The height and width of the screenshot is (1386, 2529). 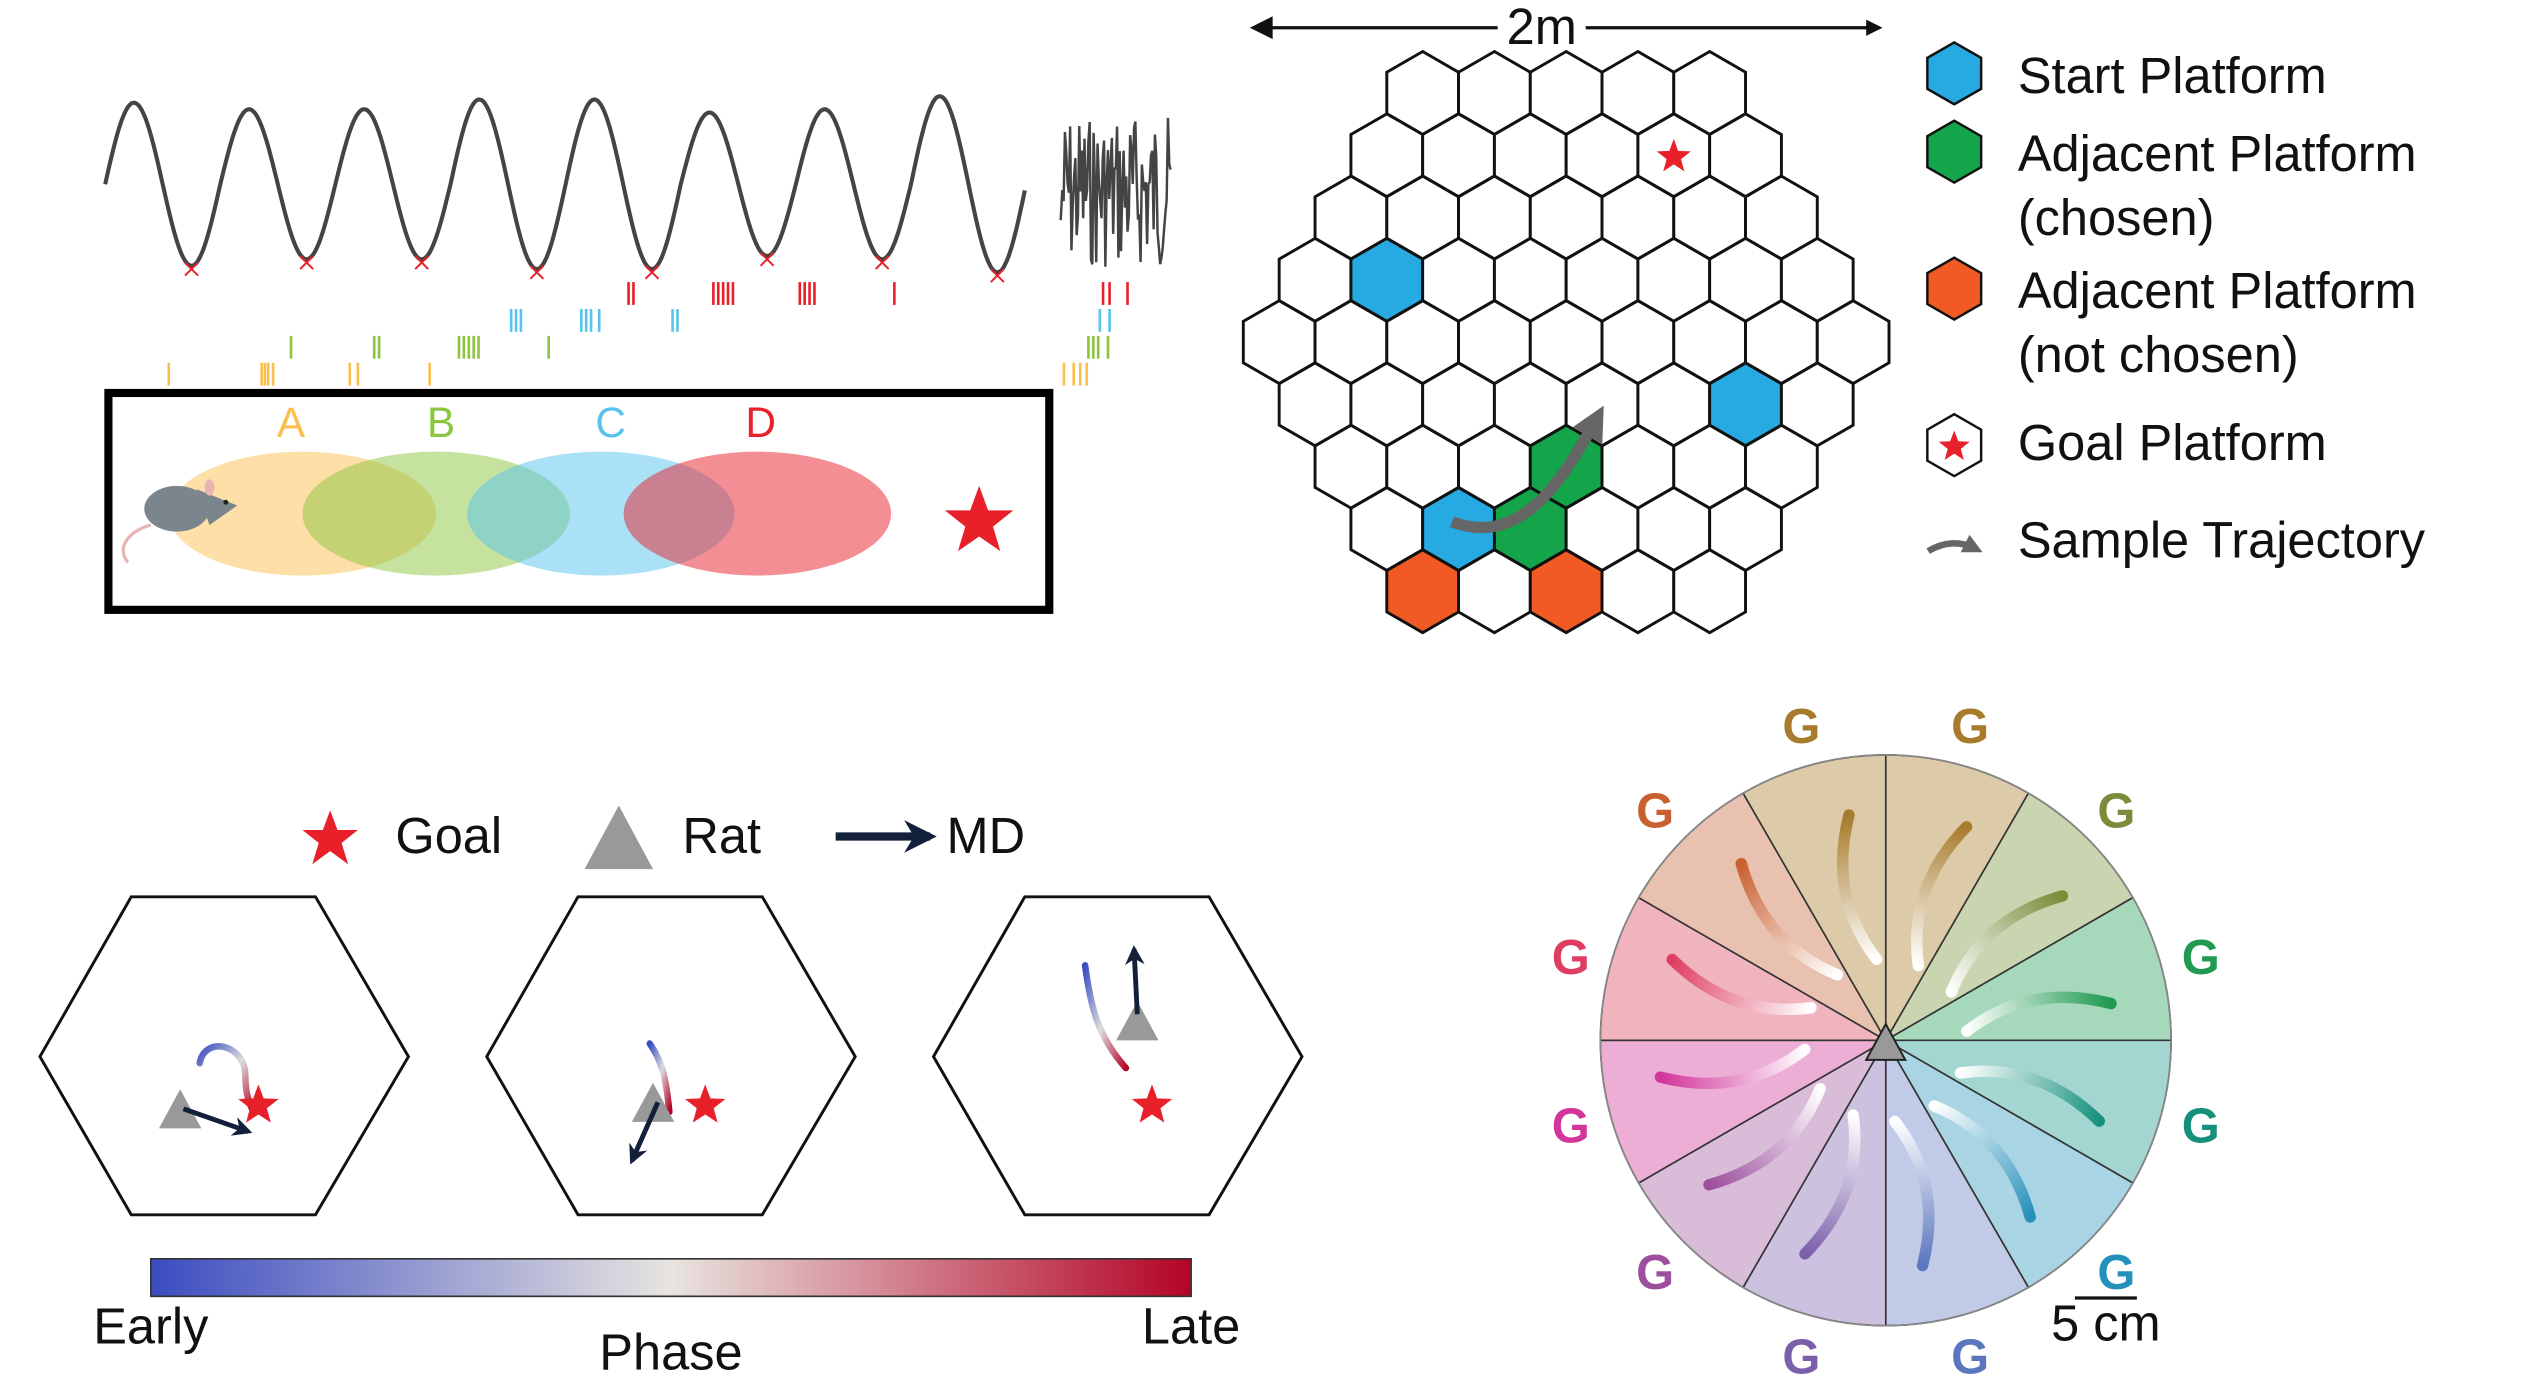 I want to click on legend-label: (not chosen), so click(x=2158, y=354).